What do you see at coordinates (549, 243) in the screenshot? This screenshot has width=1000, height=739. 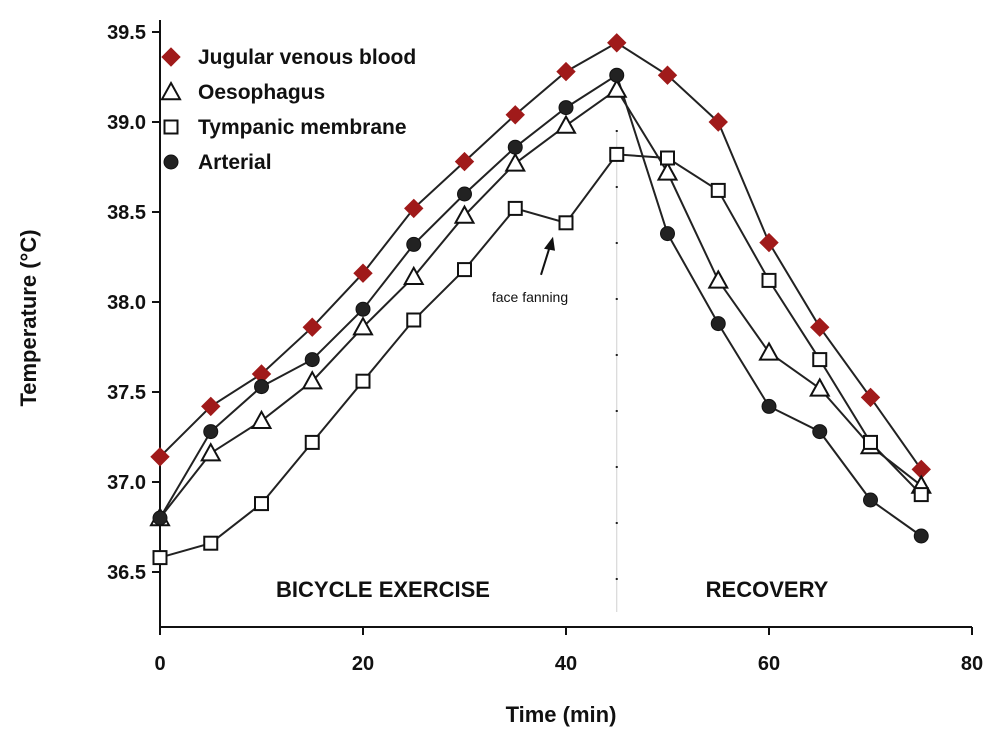 I see `annotation-arrow-head` at bounding box center [549, 243].